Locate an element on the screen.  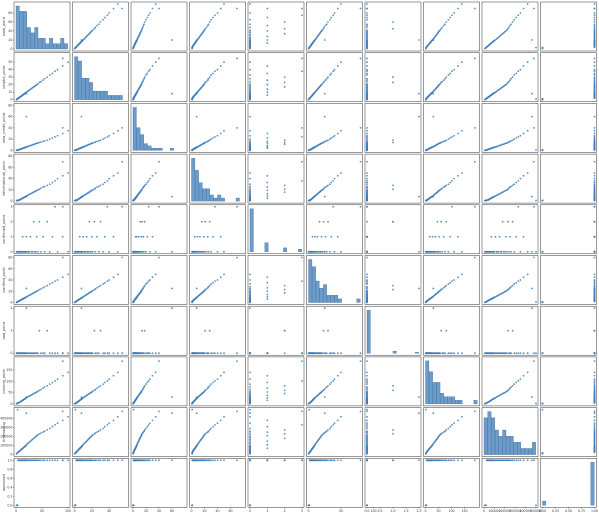
panel-timesaving-vs-approved is located at coordinates (568, 432).